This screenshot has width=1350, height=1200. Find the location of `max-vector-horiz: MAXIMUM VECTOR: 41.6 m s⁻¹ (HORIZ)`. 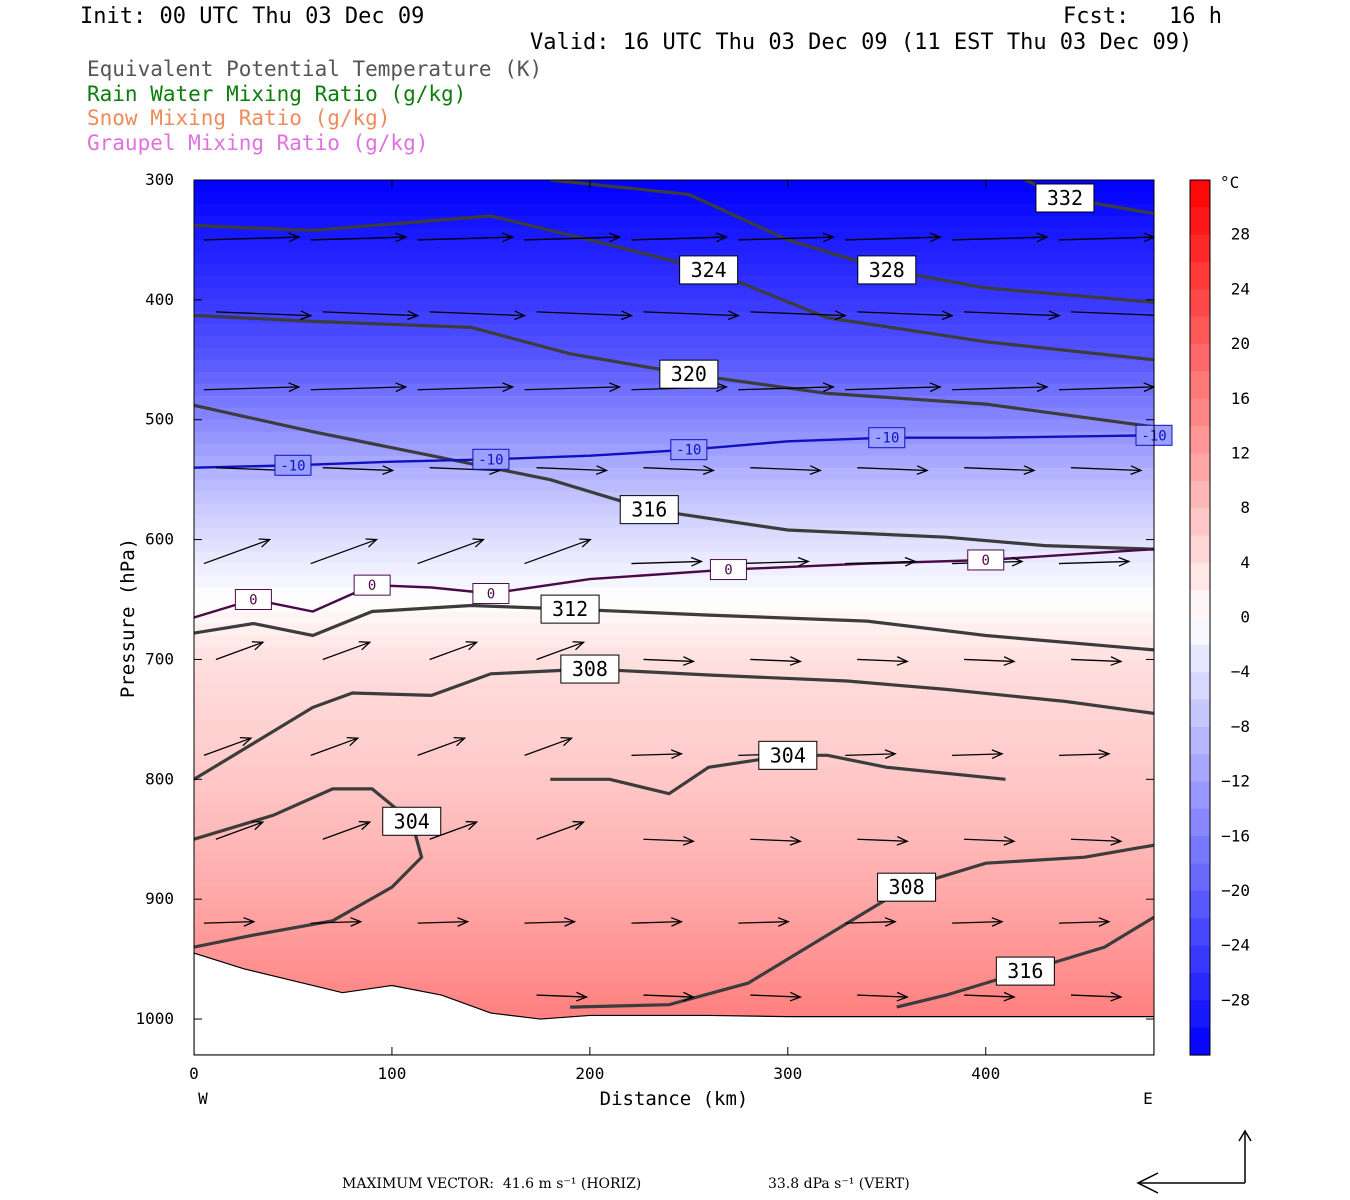

max-vector-horiz: MAXIMUM VECTOR: 41.6 m s⁻¹ (HORIZ) is located at coordinates (492, 1184).